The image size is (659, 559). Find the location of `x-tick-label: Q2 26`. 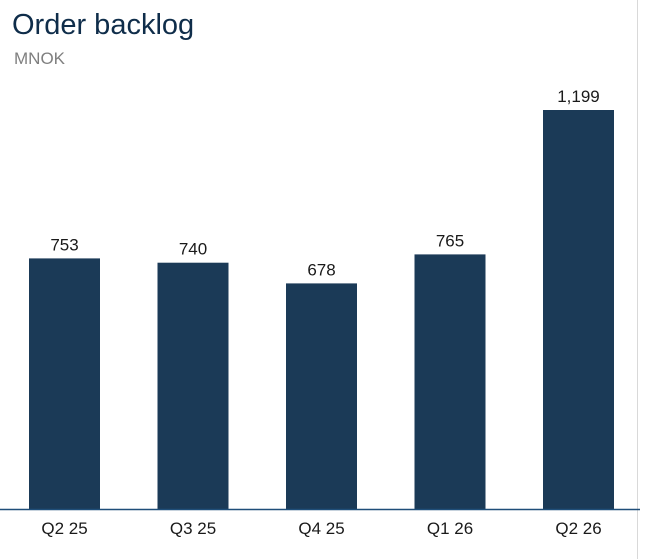

x-tick-label: Q2 26 is located at coordinates (578, 528).